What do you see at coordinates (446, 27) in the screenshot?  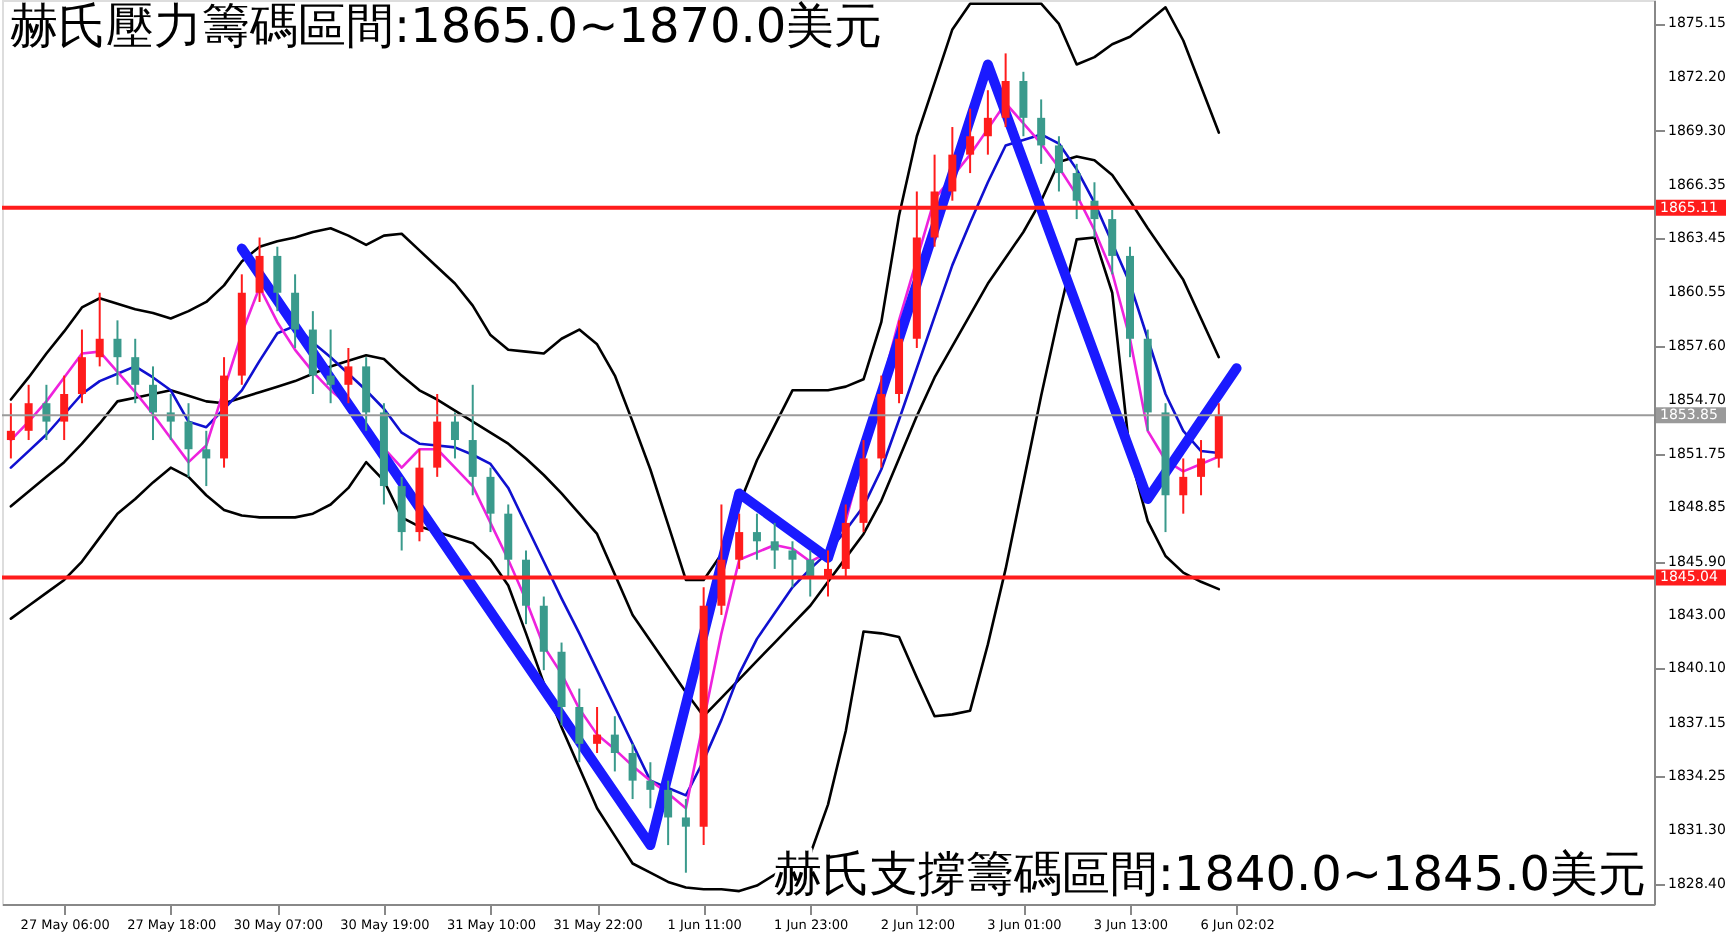 I see `chart-title: 赫氏壓力籌碼區間:1865.0~1870.0美元` at bounding box center [446, 27].